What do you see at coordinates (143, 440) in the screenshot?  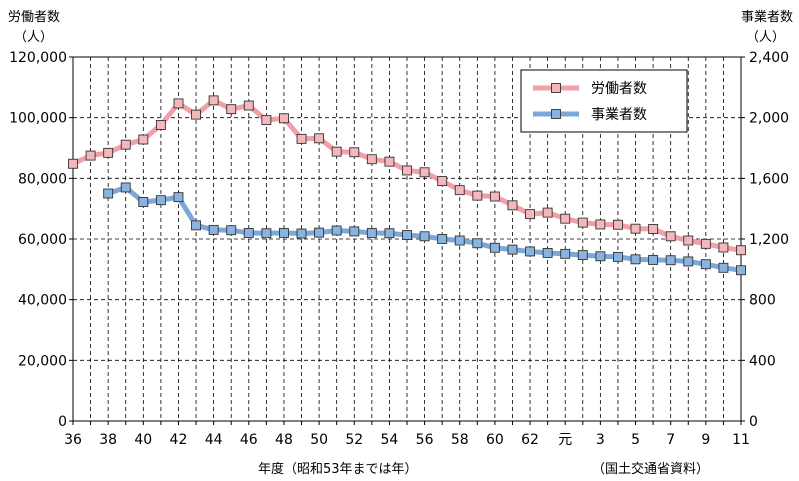 I see `x-tick-label: 40` at bounding box center [143, 440].